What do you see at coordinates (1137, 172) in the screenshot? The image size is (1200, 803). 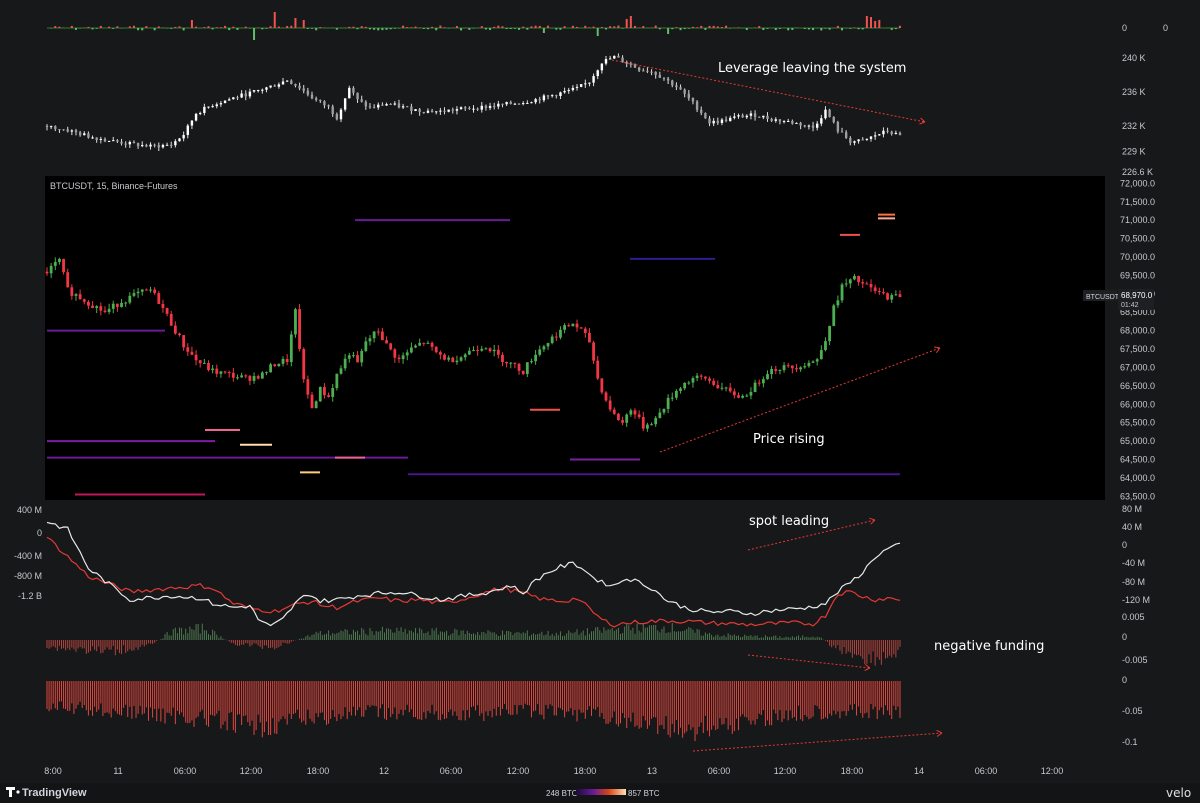 I see `oi-ytick: 226.6 K` at bounding box center [1137, 172].